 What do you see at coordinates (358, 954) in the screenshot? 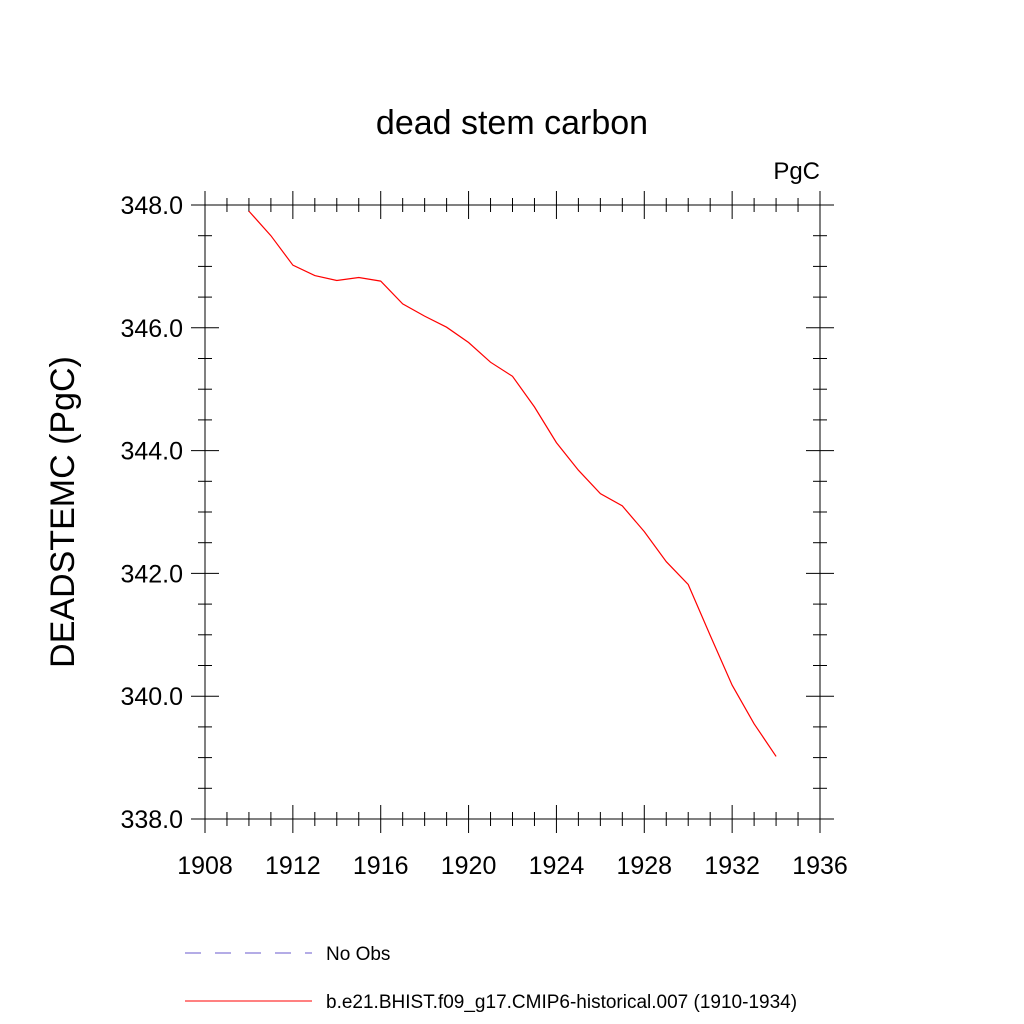
I see `legend-label: No Obs` at bounding box center [358, 954].